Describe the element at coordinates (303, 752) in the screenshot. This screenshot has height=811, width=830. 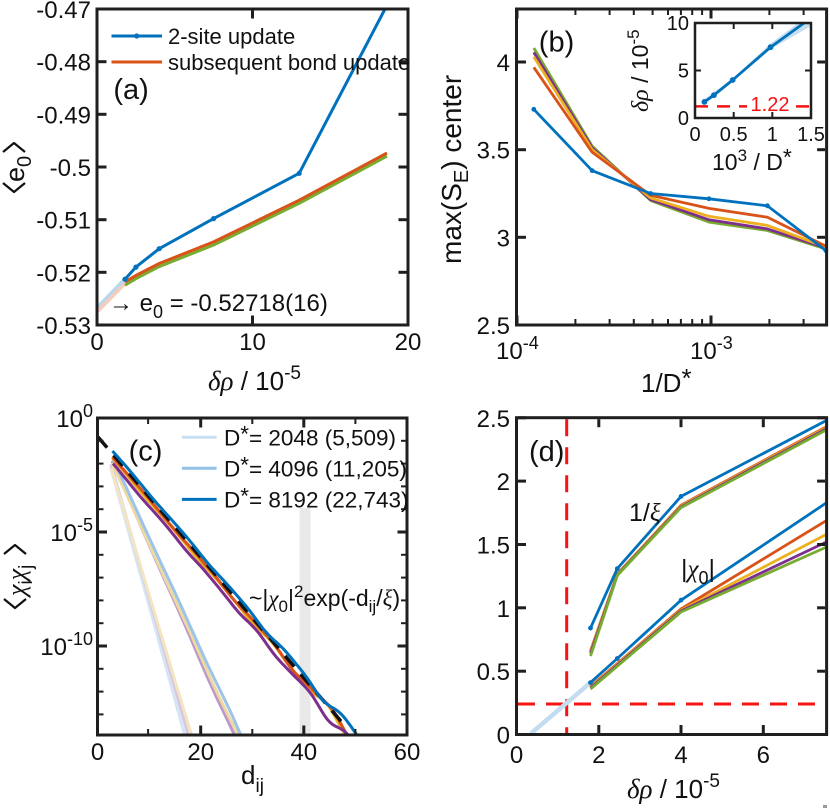
I see `svg-text: 40` at that location.